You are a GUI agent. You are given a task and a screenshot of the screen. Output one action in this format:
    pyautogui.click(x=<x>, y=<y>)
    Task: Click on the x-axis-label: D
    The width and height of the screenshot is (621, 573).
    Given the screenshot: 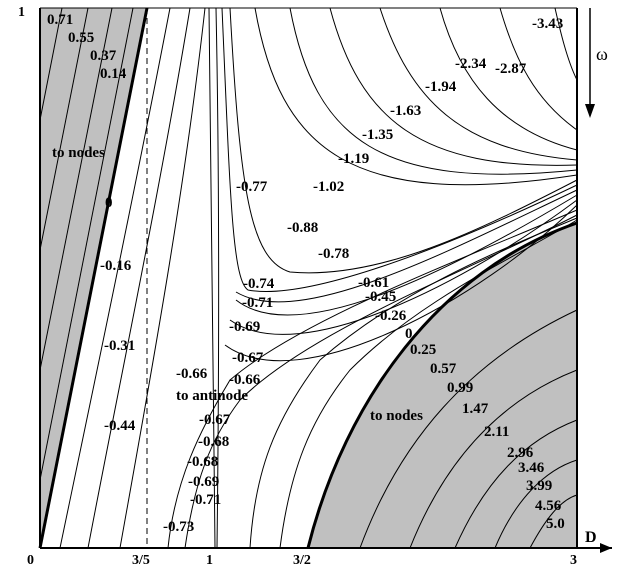 What is the action you would take?
    pyautogui.click(x=591, y=537)
    